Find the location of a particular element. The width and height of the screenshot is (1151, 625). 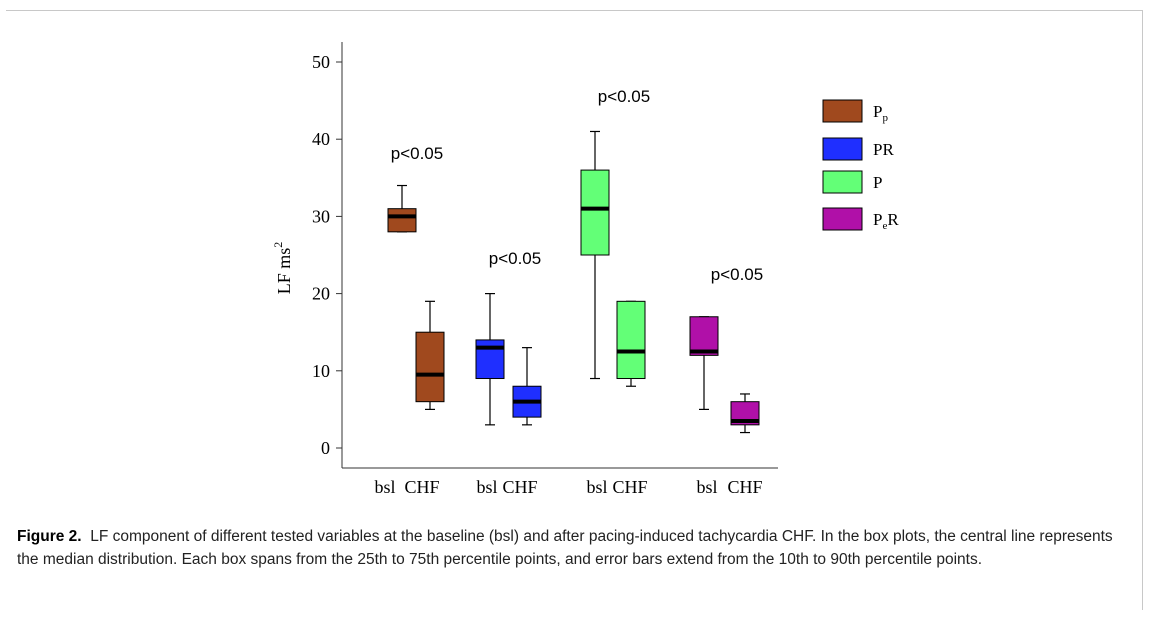

legend-label: Pp is located at coordinates (880, 113).